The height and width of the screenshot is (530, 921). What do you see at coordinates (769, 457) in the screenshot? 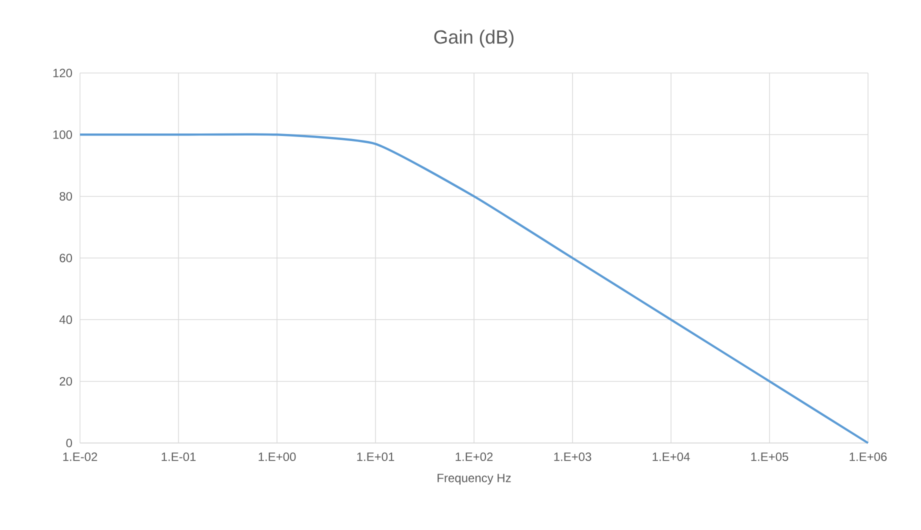
I see `x-tick-label: 1.E+05` at bounding box center [769, 457].